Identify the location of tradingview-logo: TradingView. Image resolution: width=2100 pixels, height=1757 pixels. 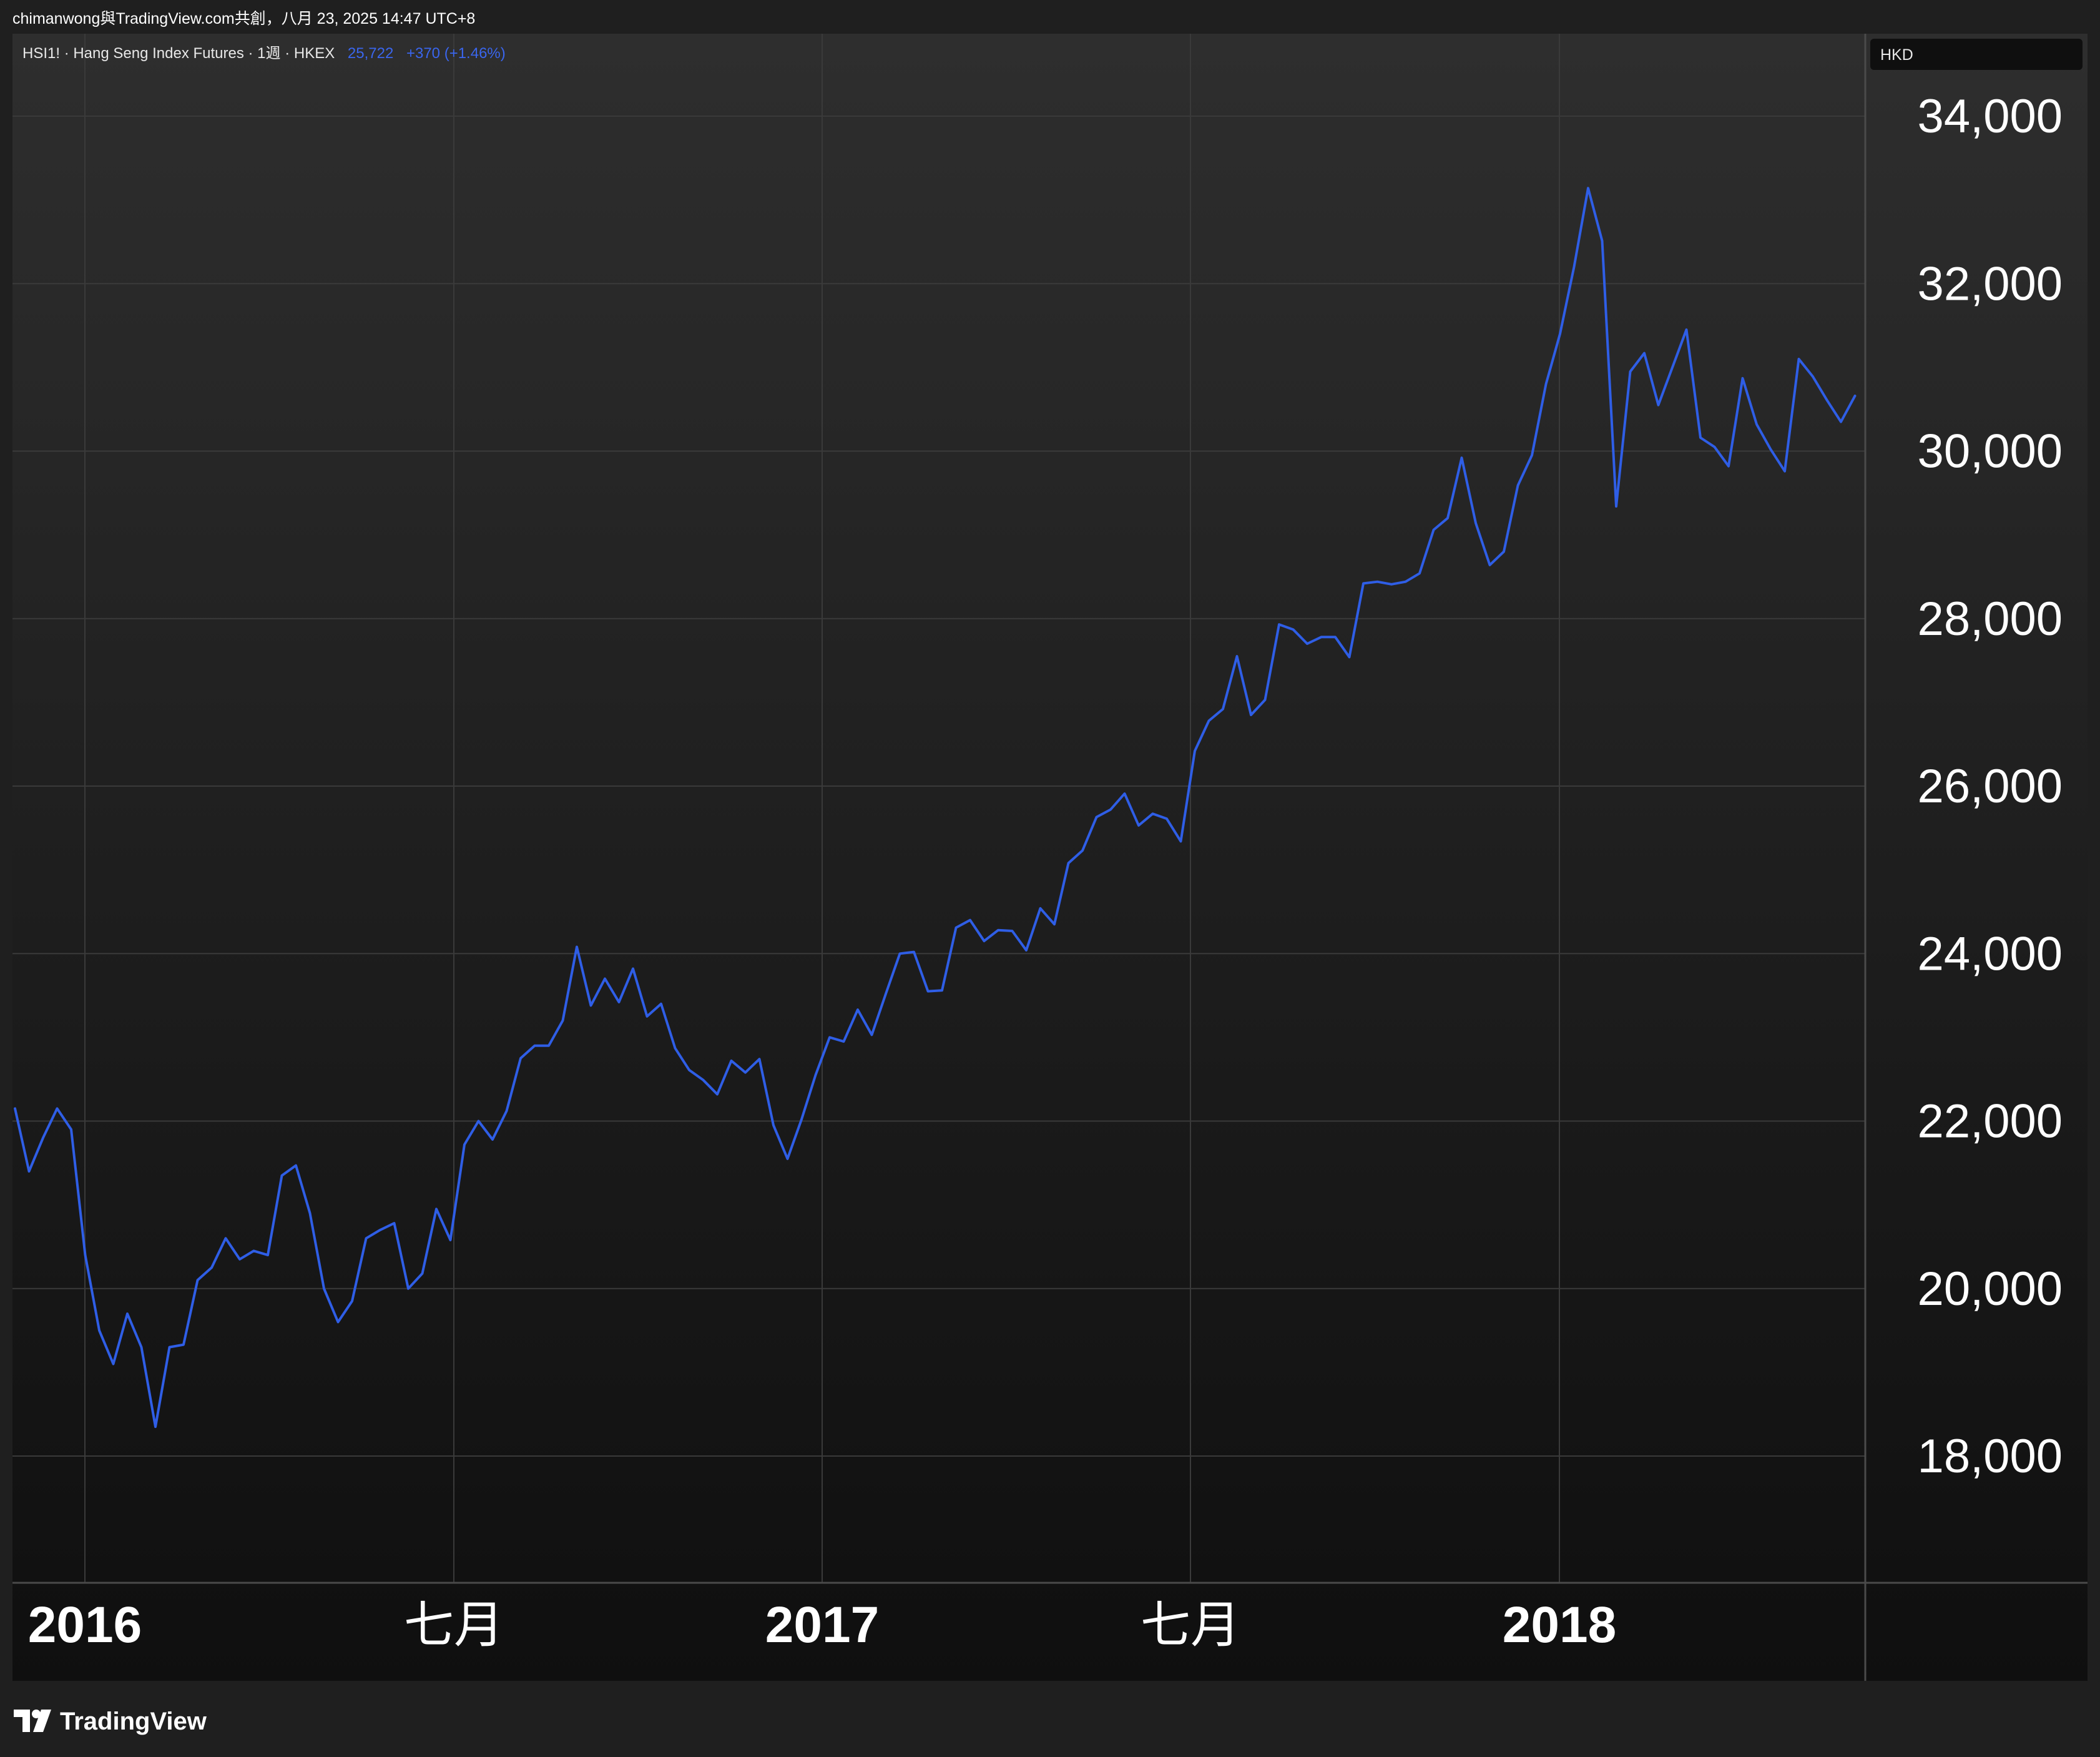
(111, 1721).